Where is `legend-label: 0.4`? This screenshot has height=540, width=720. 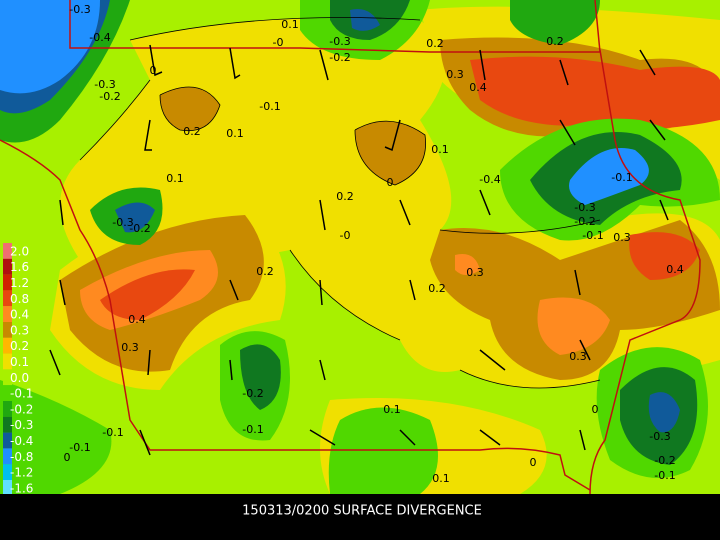
legend-label: 0.4 is located at coordinates (19, 315).